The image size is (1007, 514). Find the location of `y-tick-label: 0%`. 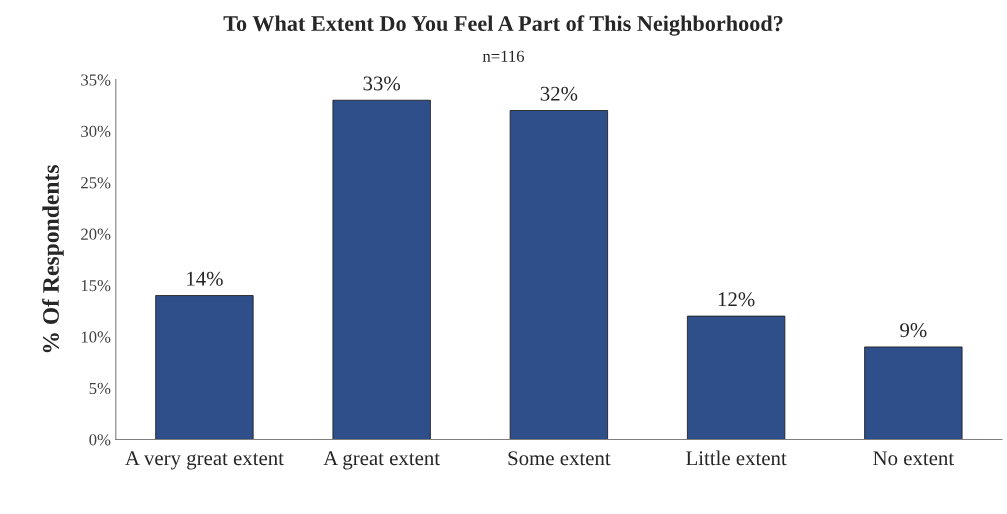

y-tick-label: 0% is located at coordinates (100, 440).